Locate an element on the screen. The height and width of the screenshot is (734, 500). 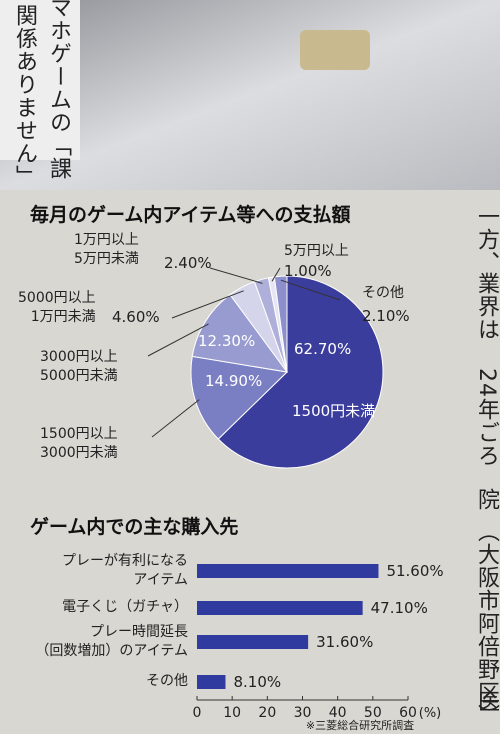
chart-title: ゲーム内での主な購入先 is located at coordinates (134, 527).